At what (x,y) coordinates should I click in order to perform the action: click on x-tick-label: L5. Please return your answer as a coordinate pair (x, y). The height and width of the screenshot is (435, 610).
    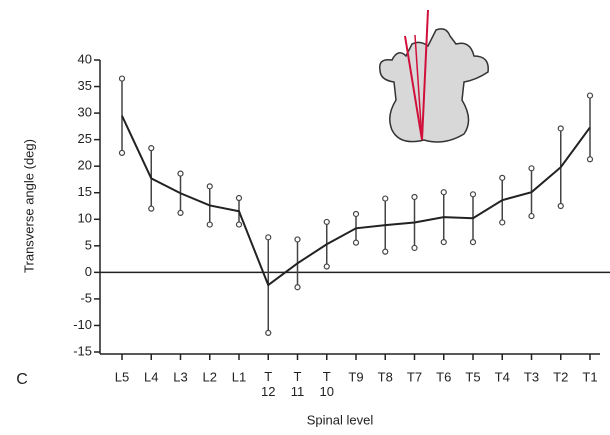
    Looking at the image, I should click on (122, 376).